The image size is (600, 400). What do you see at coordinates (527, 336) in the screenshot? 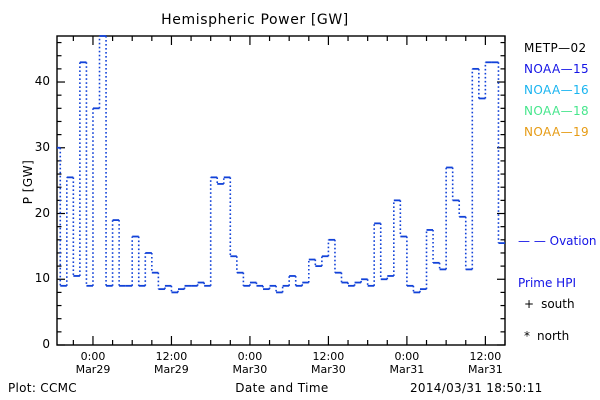
I see `north-marker-icon: *` at bounding box center [527, 336].